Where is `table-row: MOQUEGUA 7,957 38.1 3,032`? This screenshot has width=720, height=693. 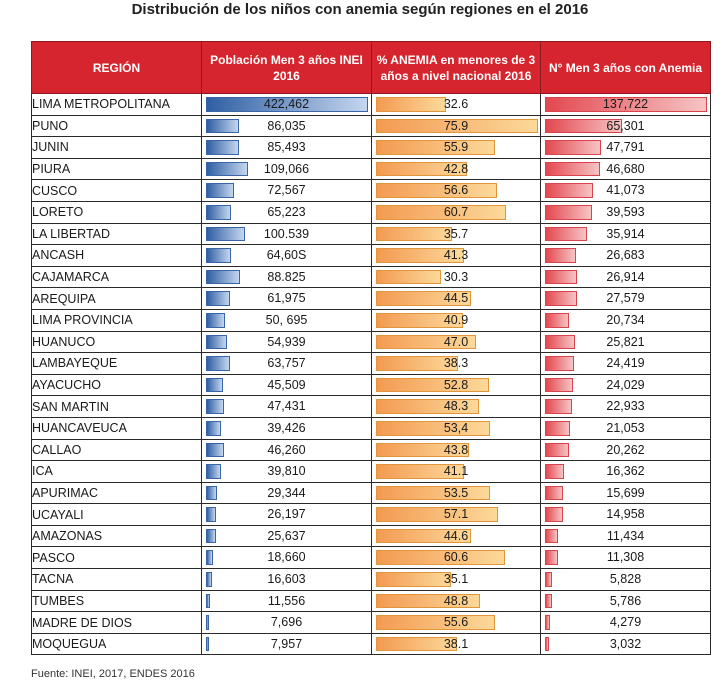 table-row: MOQUEGUA 7,957 38.1 3,032 is located at coordinates (371, 644).